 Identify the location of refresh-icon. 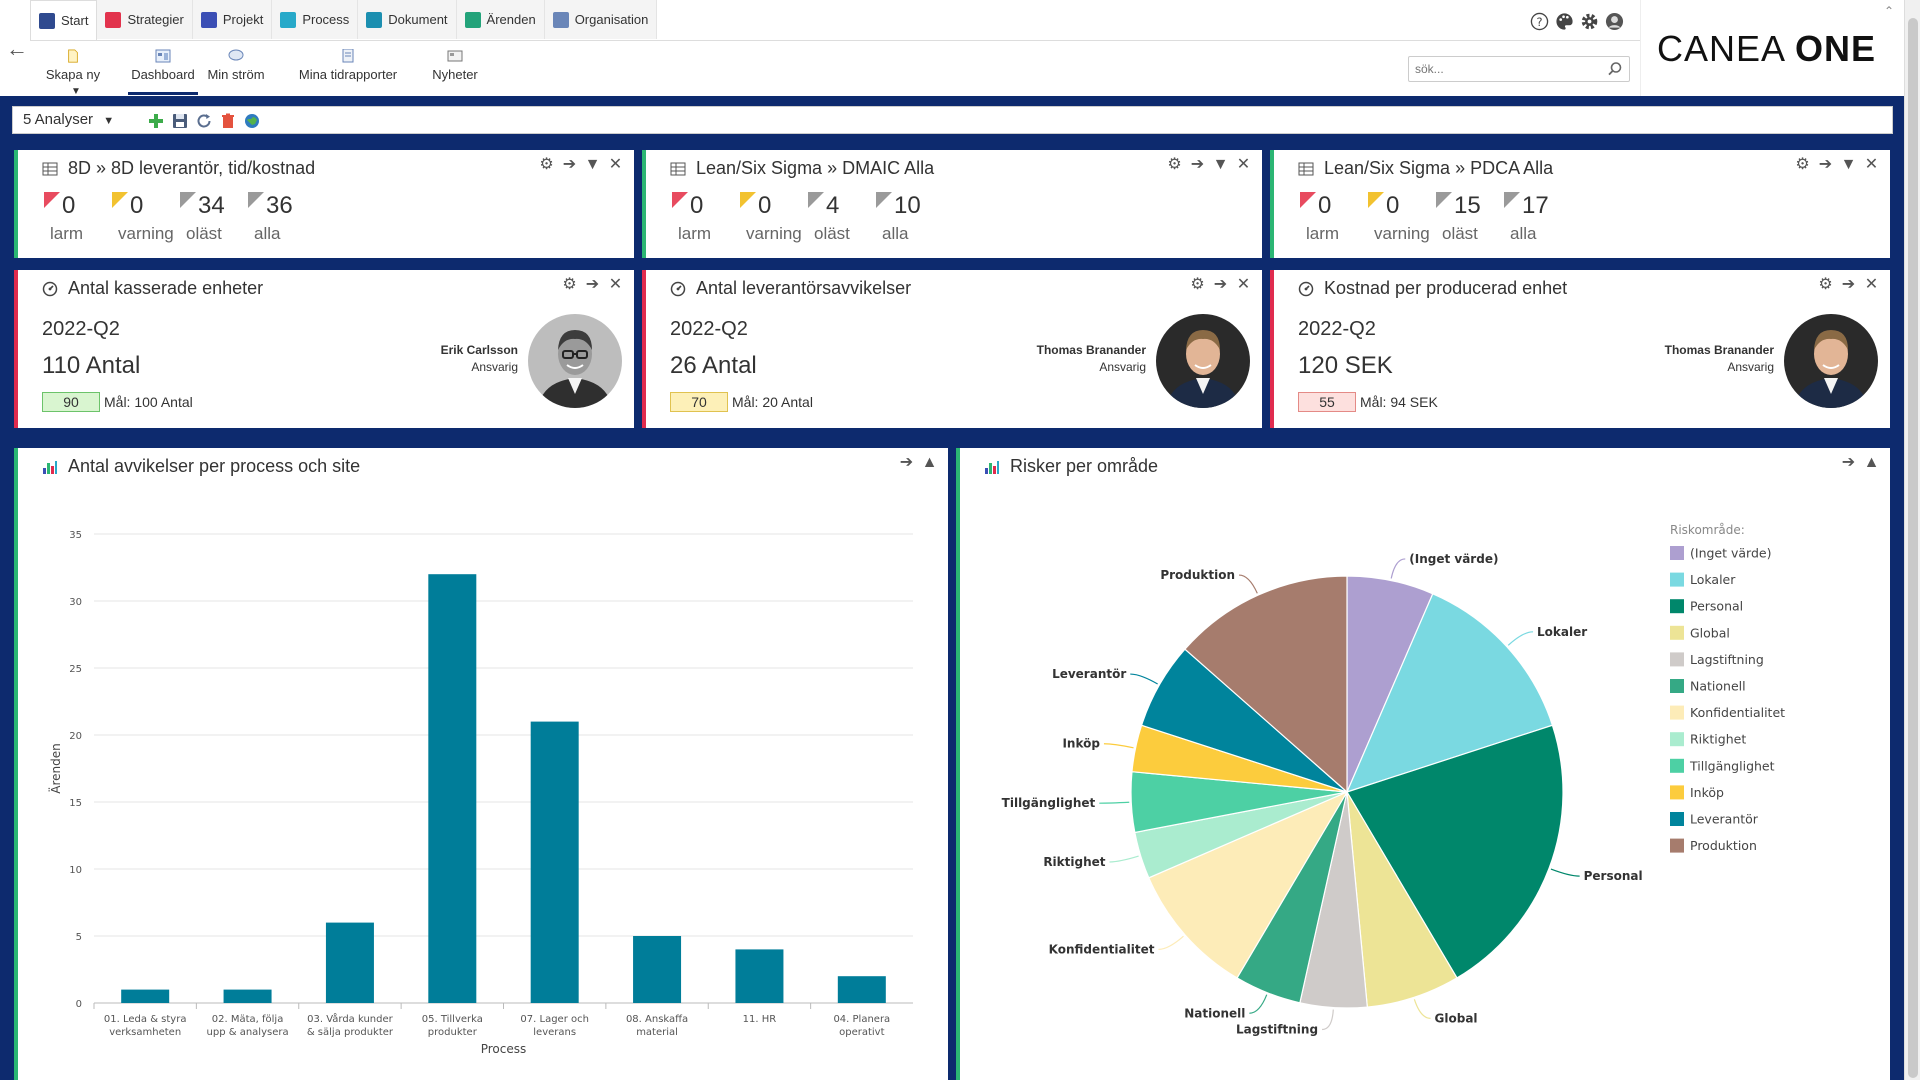
(204, 121).